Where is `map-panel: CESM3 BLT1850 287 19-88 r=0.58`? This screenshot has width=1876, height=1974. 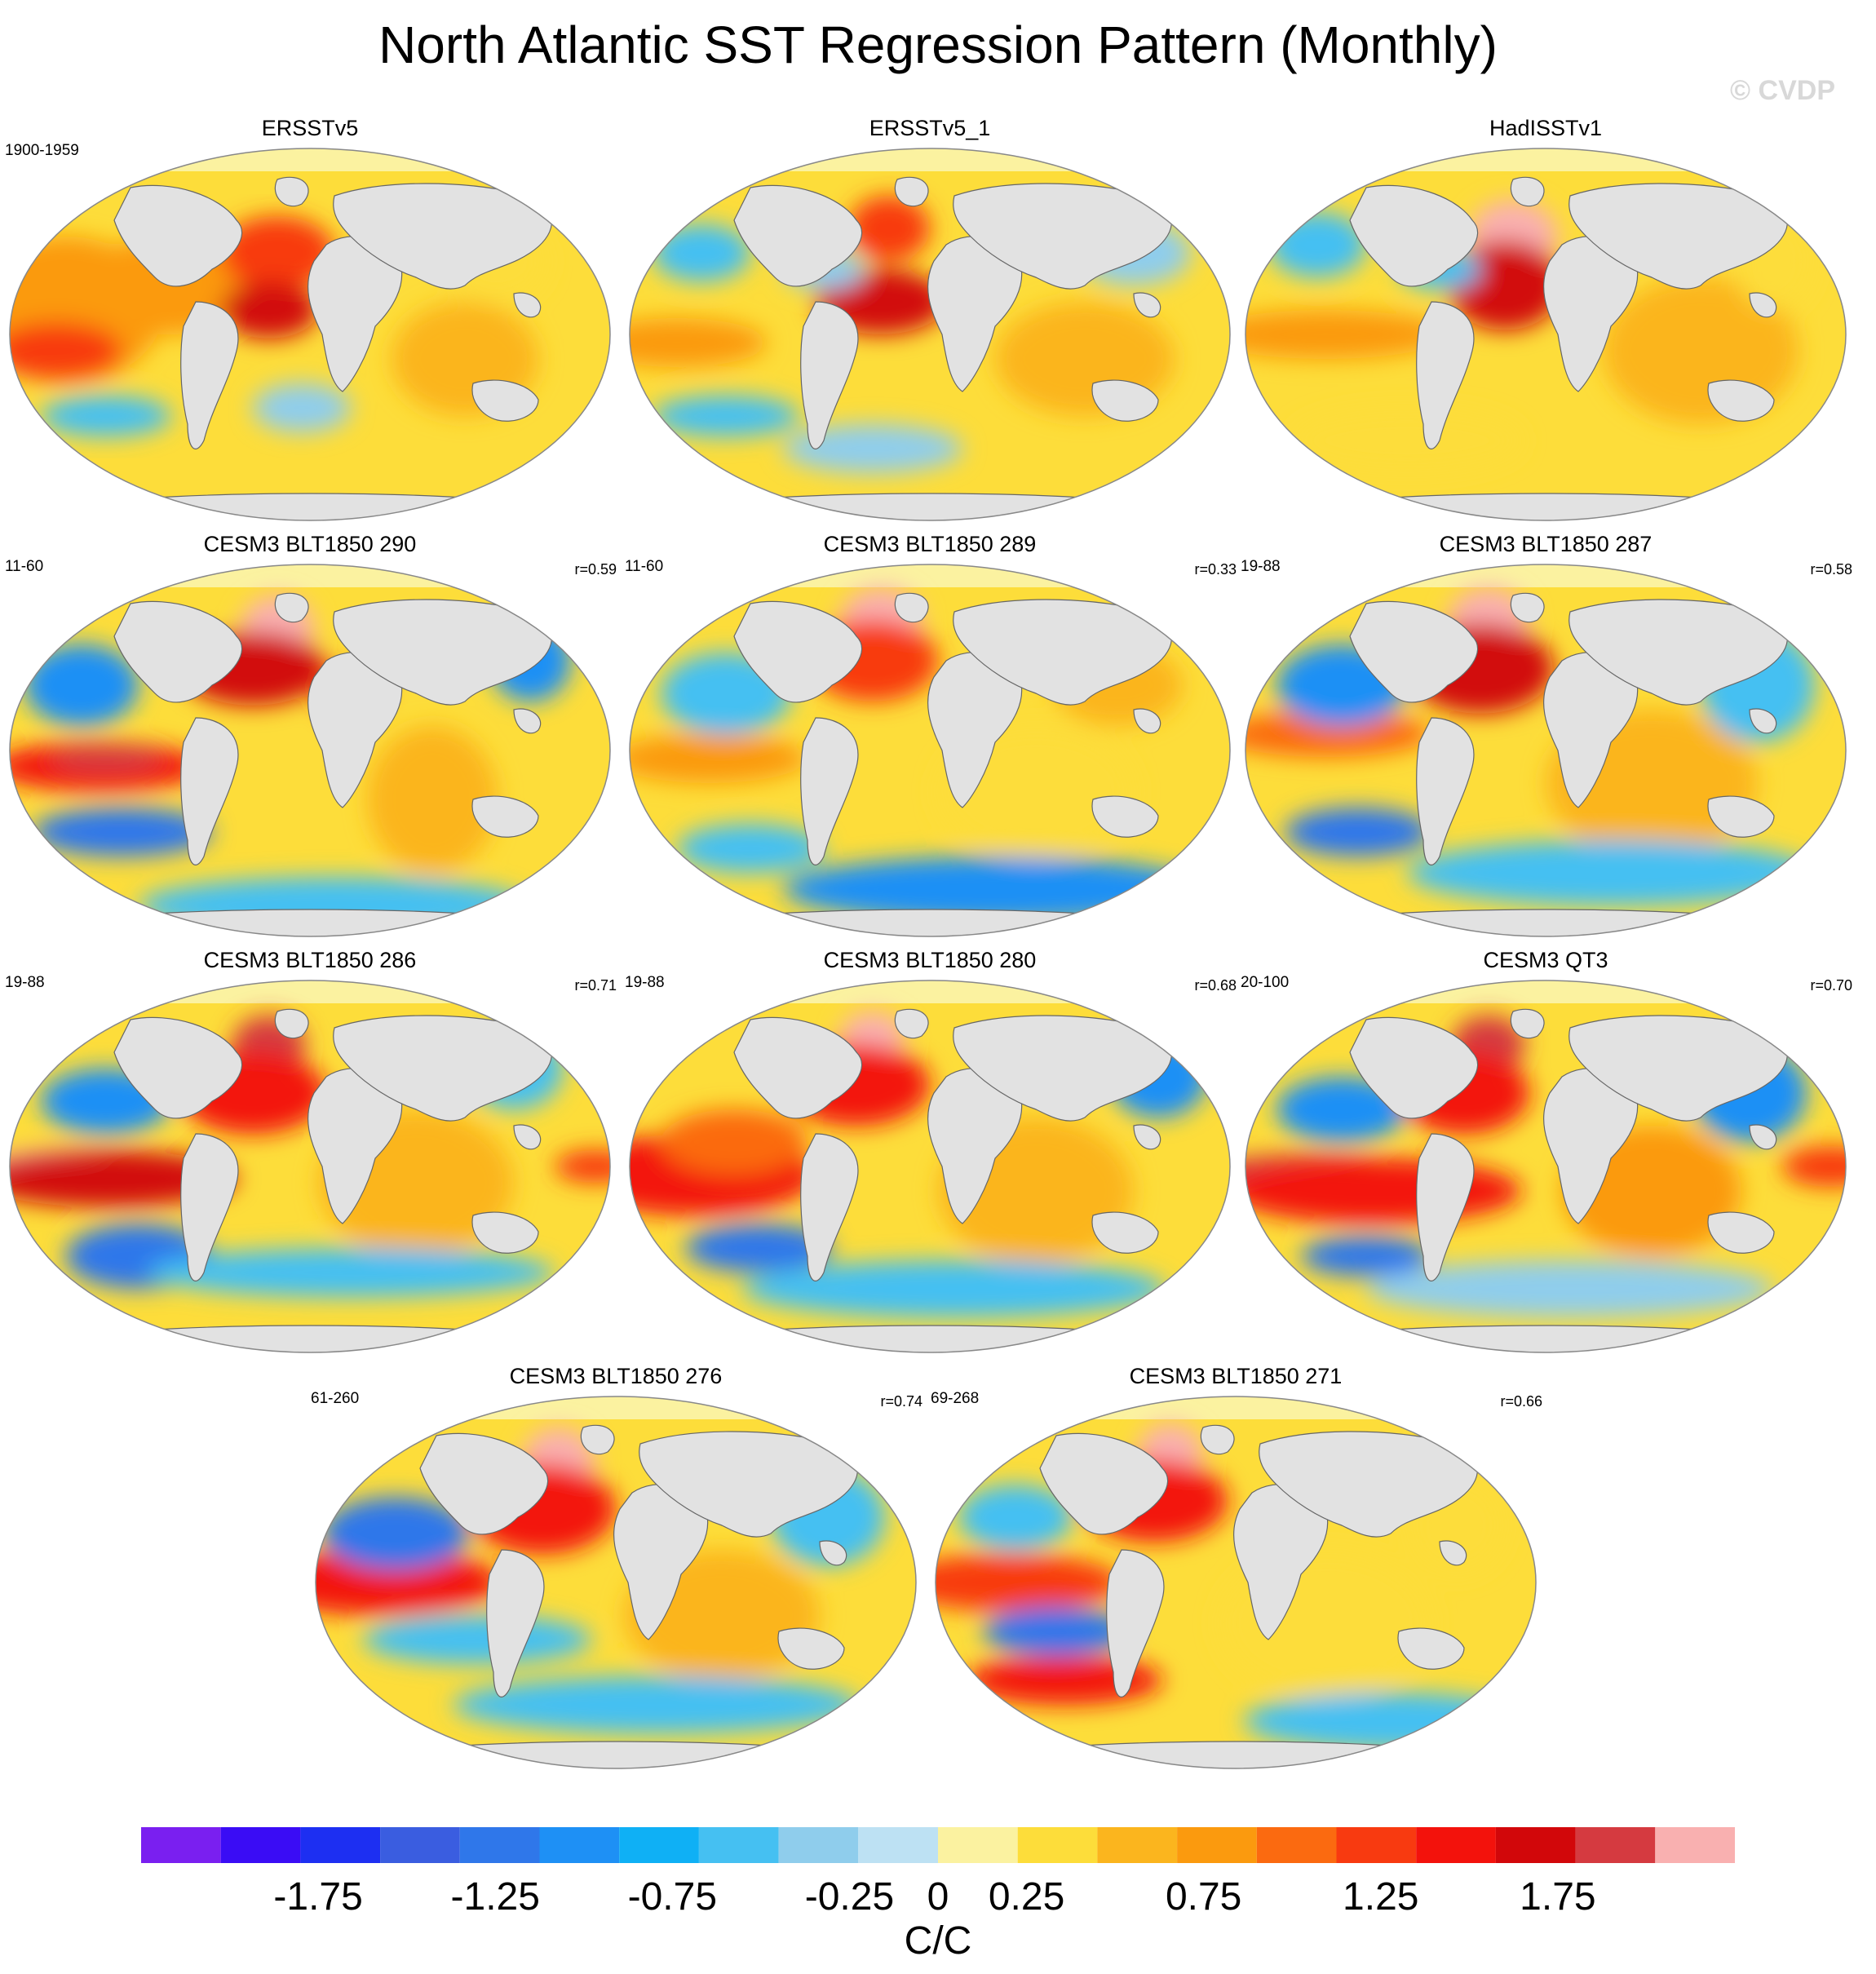 map-panel: CESM3 BLT1850 287 19-88 r=0.58 is located at coordinates (1546, 738).